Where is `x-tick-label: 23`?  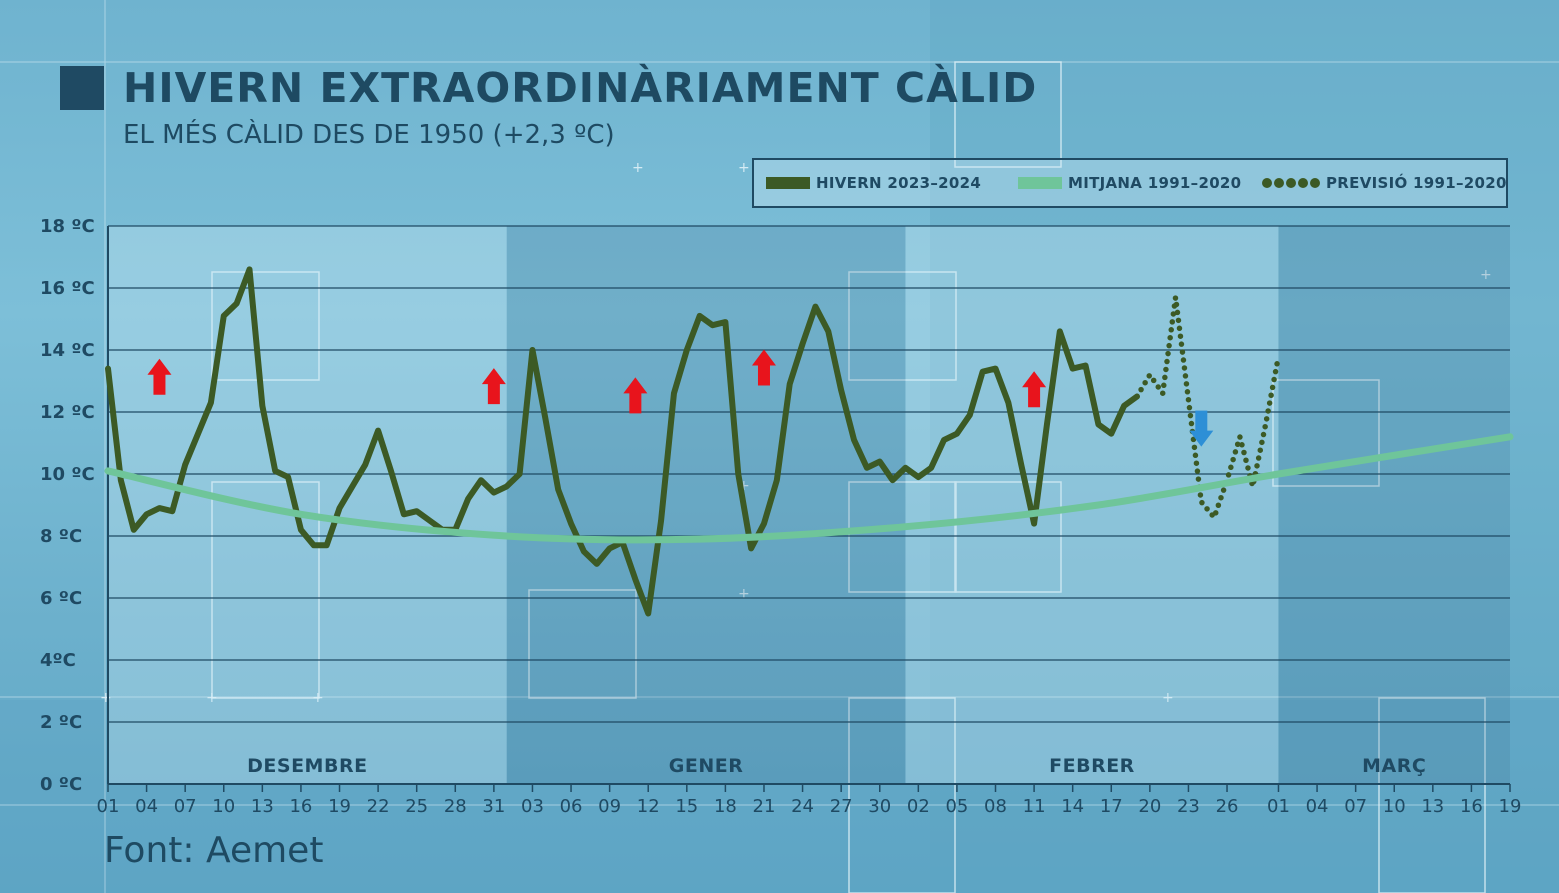
x-tick-label: 23 is located at coordinates (1188, 806).